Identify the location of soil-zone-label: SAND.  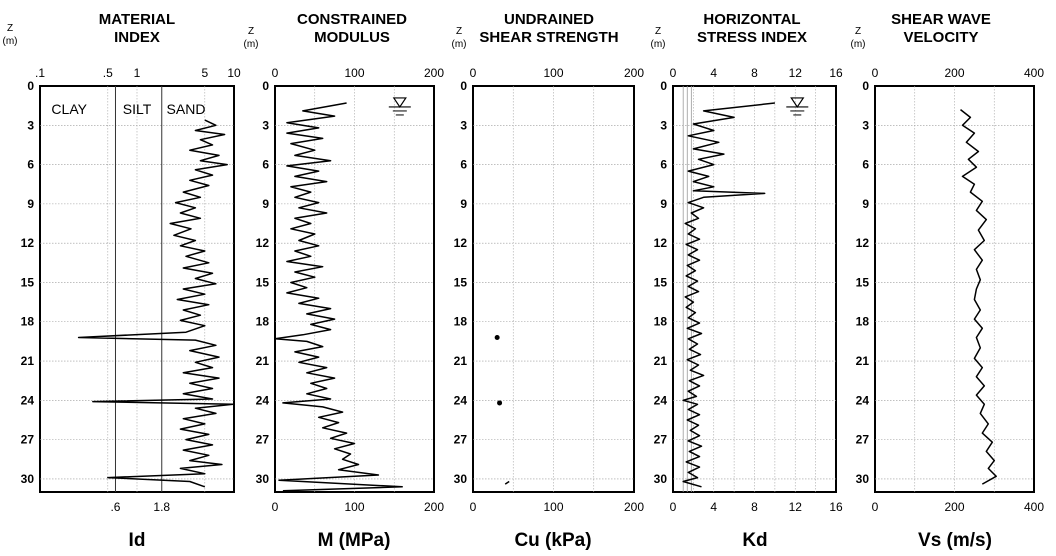
(186, 109).